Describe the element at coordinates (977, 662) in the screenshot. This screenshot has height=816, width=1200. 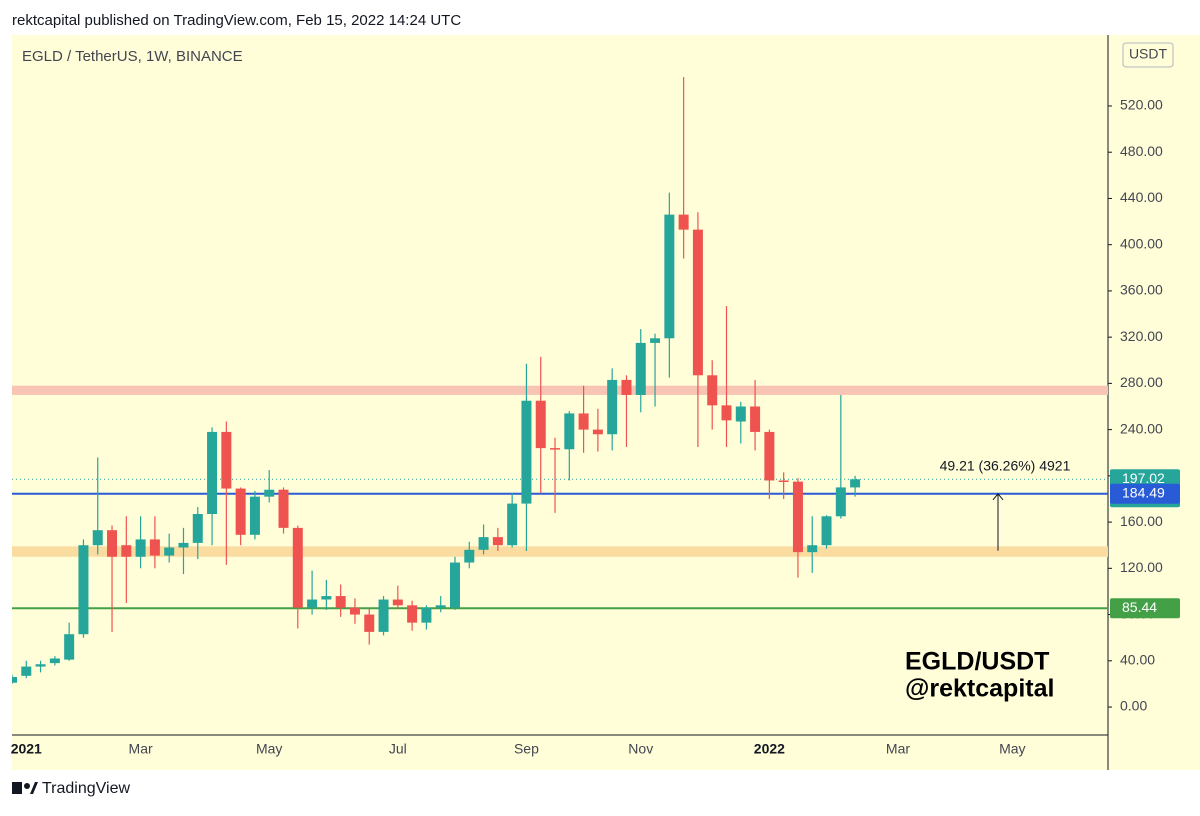
I see `watermark: EGLD/USDT` at that location.